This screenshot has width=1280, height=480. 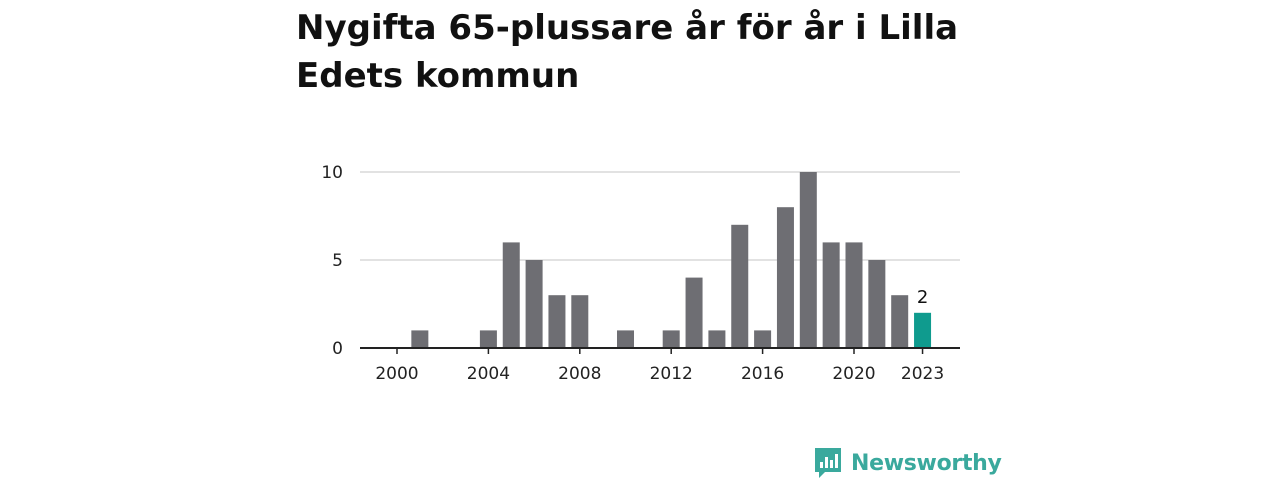 I want to click on data-label: 2, so click(x=922, y=297).